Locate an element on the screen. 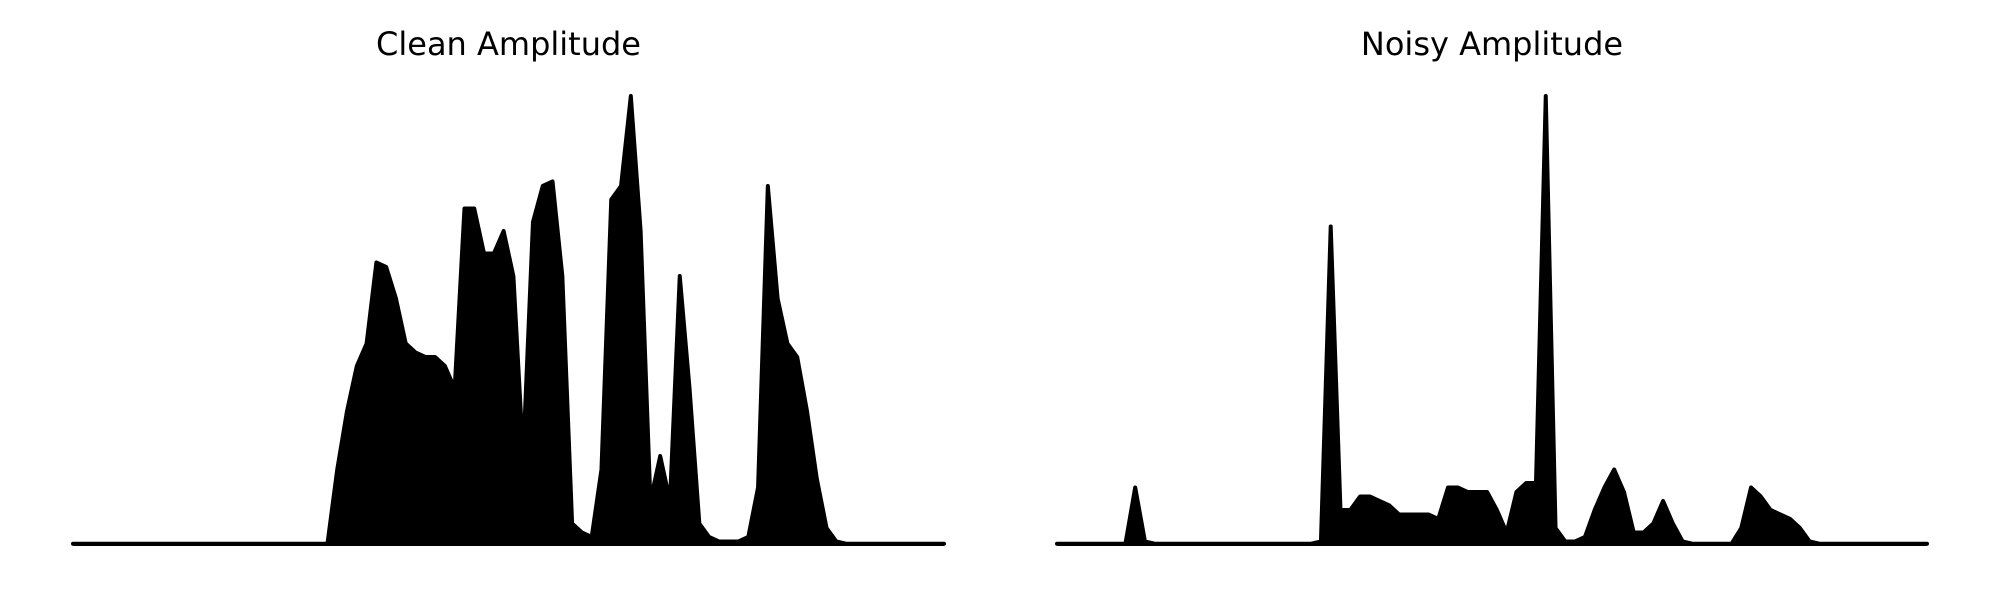 The image size is (2000, 600). chart-title: Clean Amplitude is located at coordinates (508, 44).